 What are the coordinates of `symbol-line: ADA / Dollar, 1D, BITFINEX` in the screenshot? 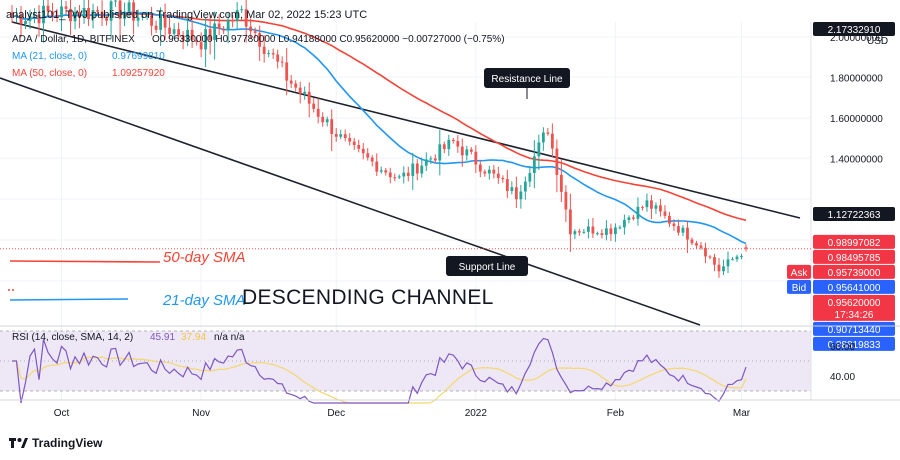 It's located at (73, 39).